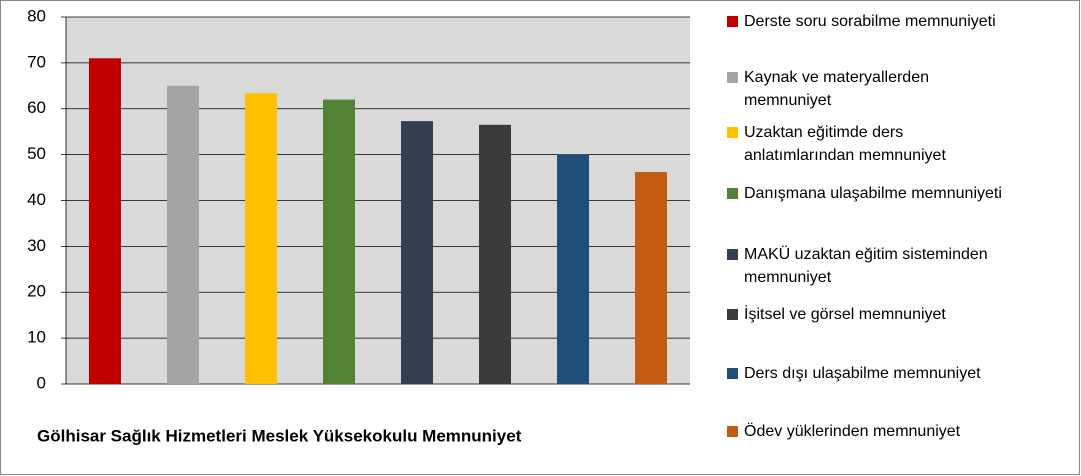 This screenshot has height=476, width=1081. What do you see at coordinates (36, 107) in the screenshot?
I see `y-tick-label: 60` at bounding box center [36, 107].